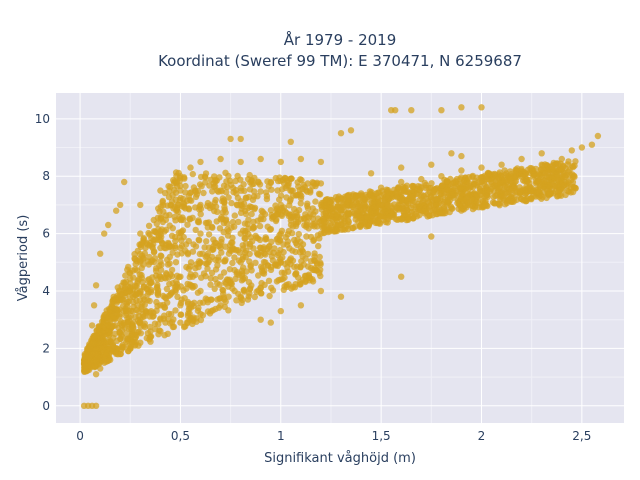  What do you see at coordinates (42, 262) in the screenshot?
I see `y-axis-ticks: 0 2 4 6 8 10` at bounding box center [42, 262].